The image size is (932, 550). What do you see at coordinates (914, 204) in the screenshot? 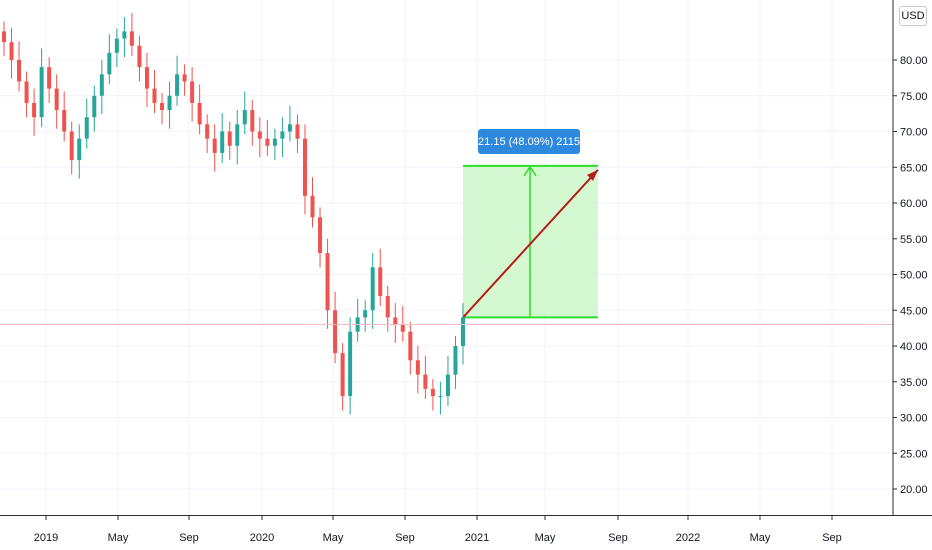
I see `price-tick-label: 60.00` at bounding box center [914, 204].